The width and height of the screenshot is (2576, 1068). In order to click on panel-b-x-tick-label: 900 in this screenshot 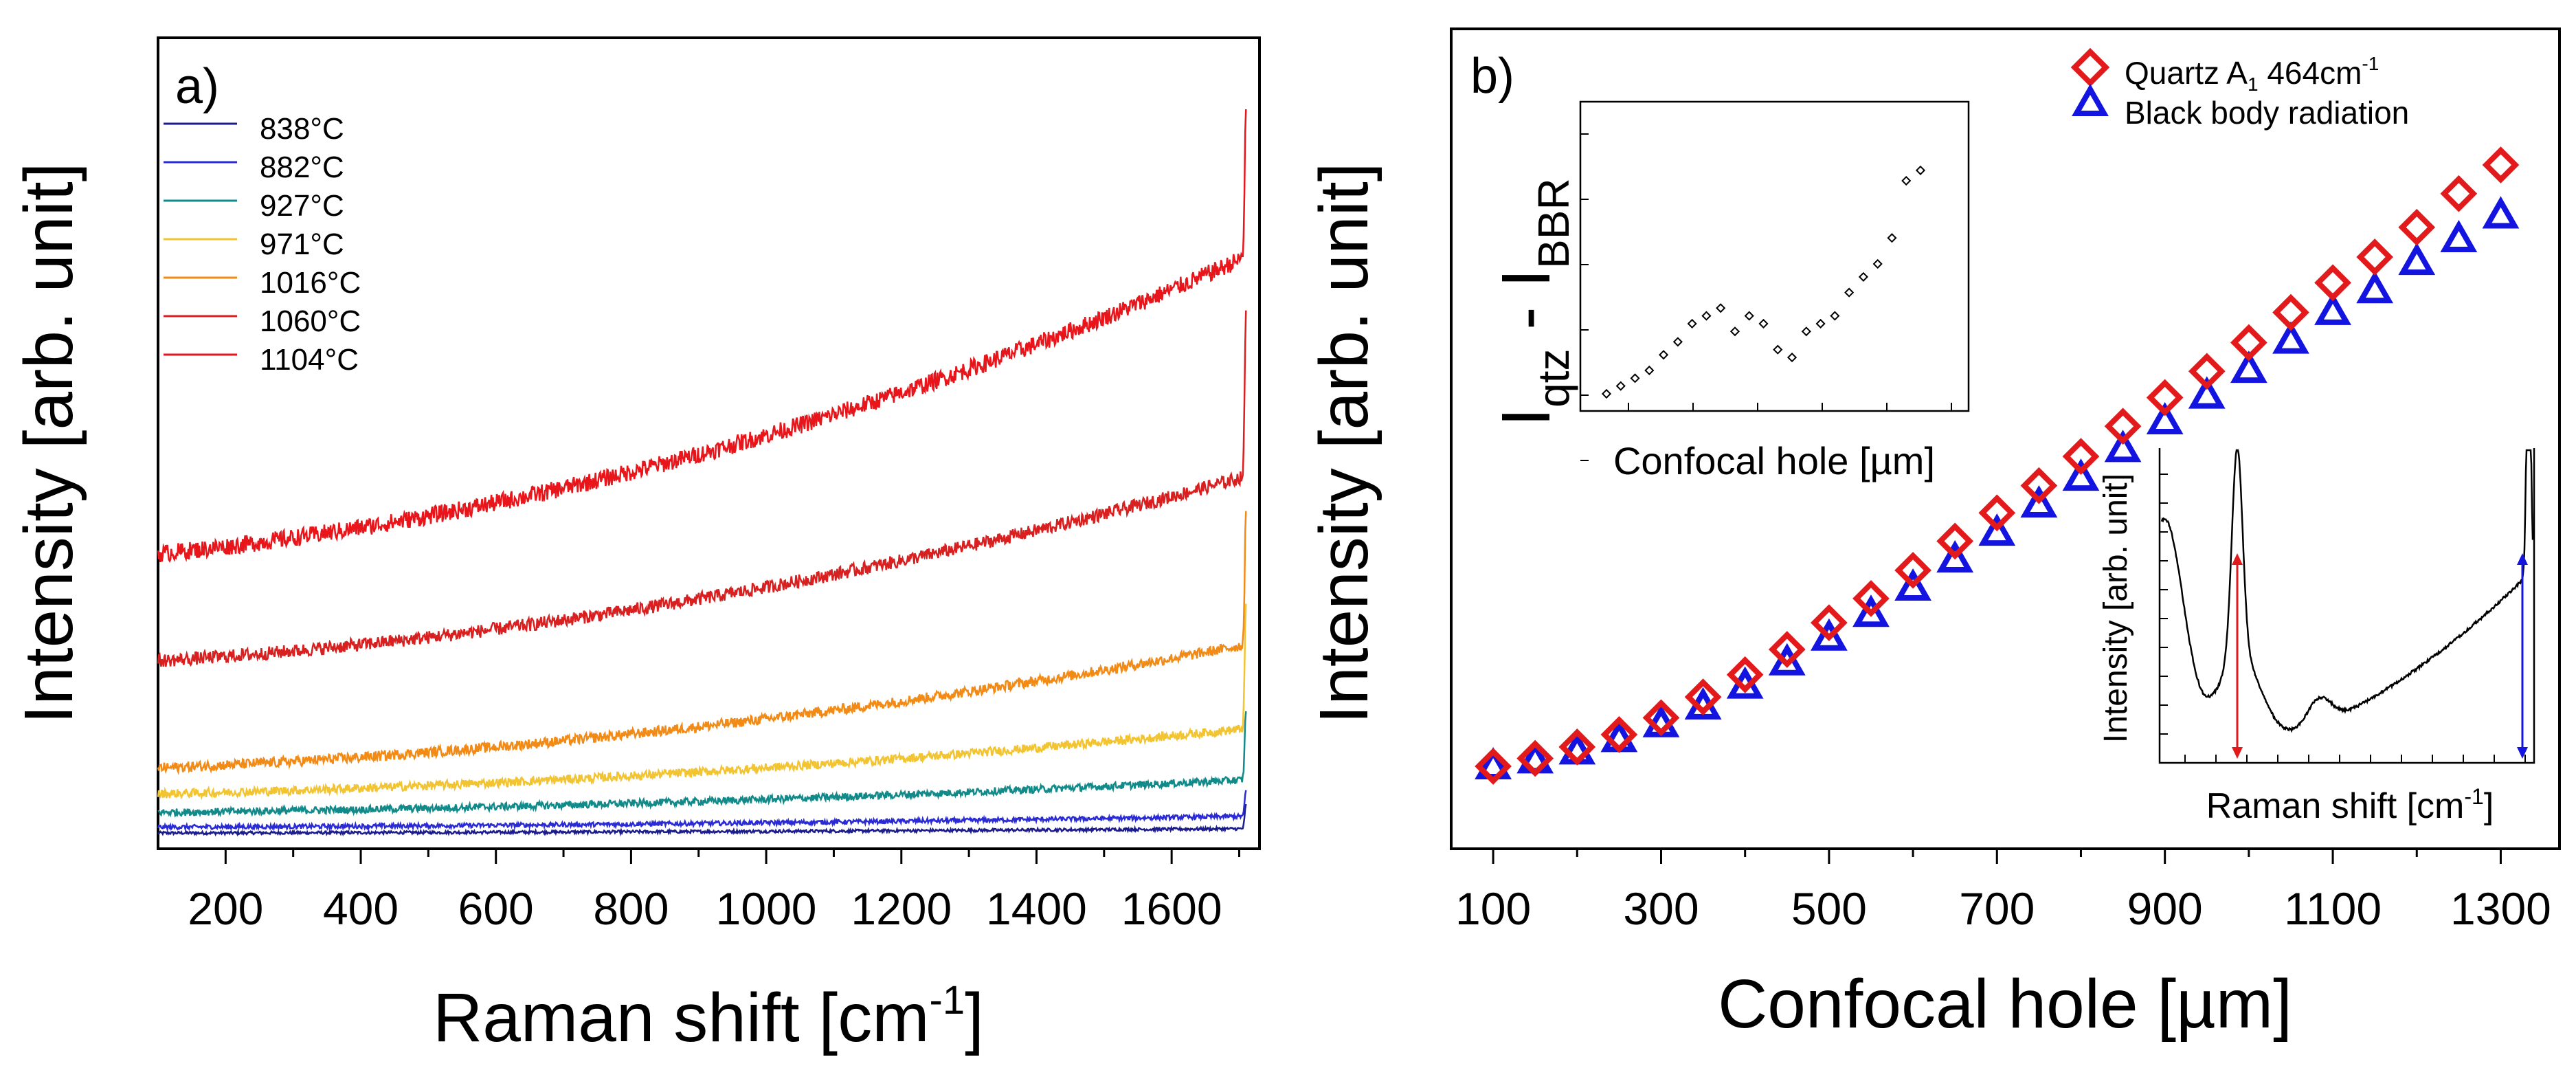, I will do `click(2165, 908)`.